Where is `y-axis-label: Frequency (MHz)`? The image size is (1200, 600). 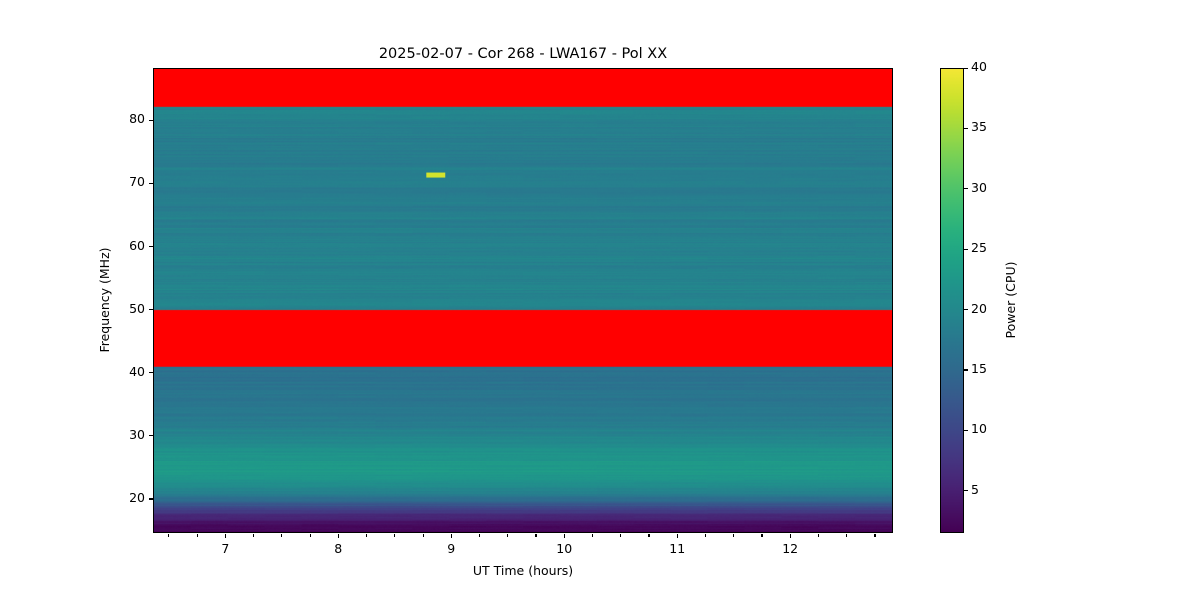
y-axis-label: Frequency (MHz) is located at coordinates (104, 300).